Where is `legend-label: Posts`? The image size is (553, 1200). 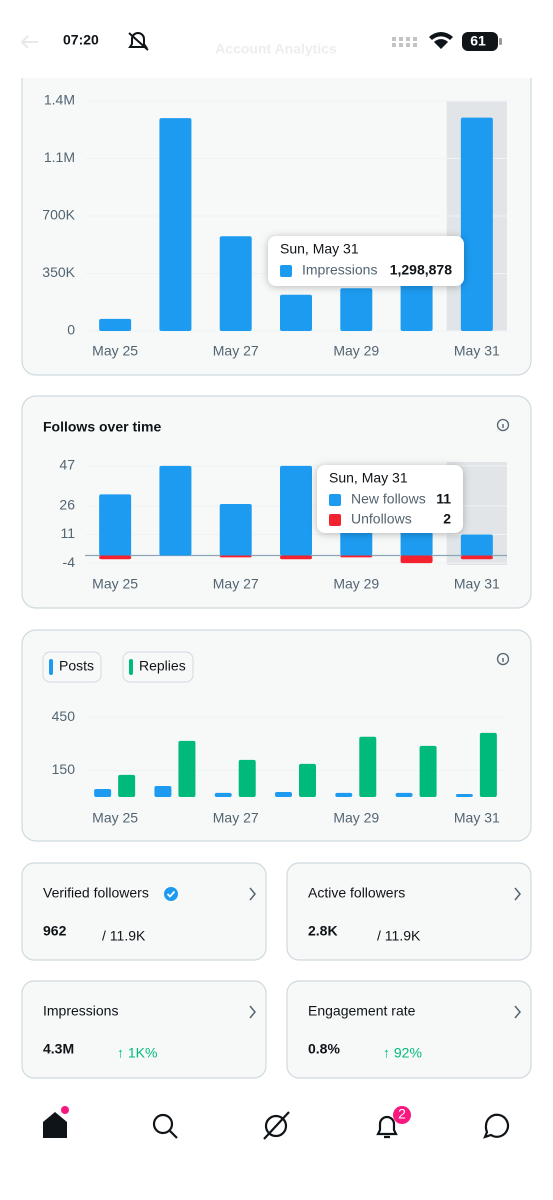 legend-label: Posts is located at coordinates (76, 666).